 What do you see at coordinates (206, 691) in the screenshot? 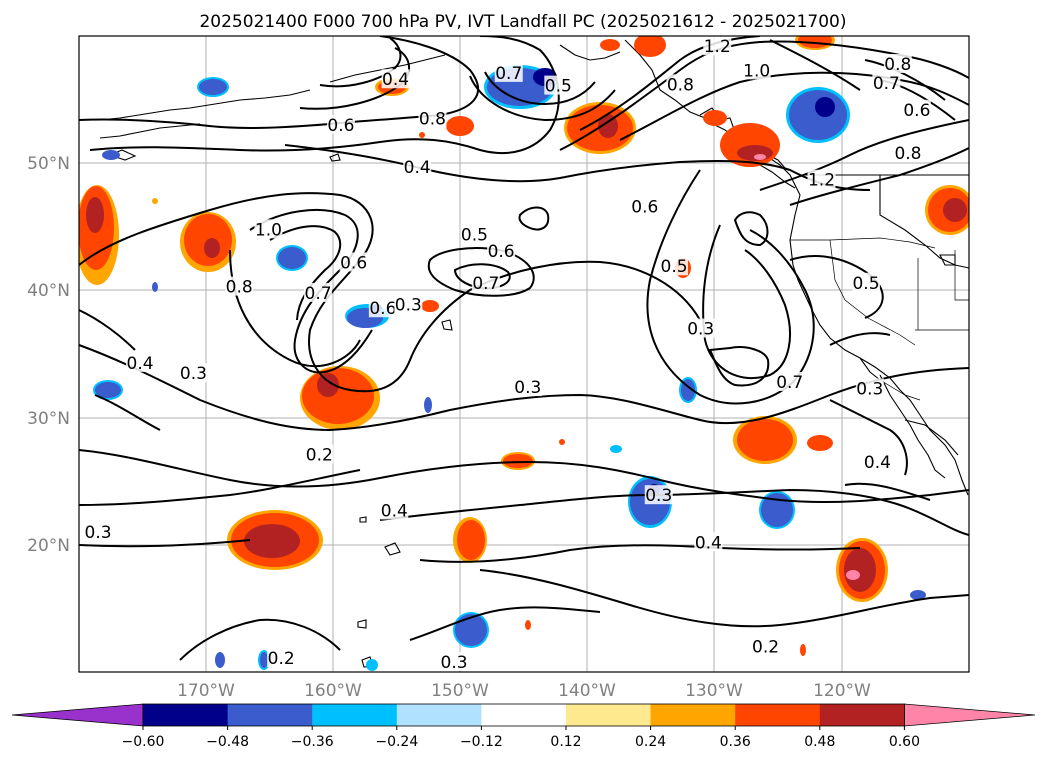
I see `lon-label: 170°W` at bounding box center [206, 691].